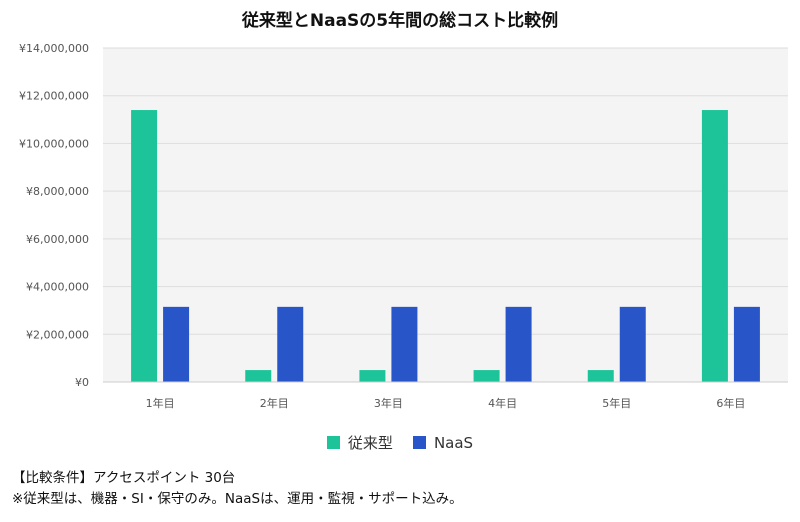 The image size is (800, 522). Describe the element at coordinates (57, 334) in the screenshot. I see `y-tick-label: ¥2,000,000` at that location.